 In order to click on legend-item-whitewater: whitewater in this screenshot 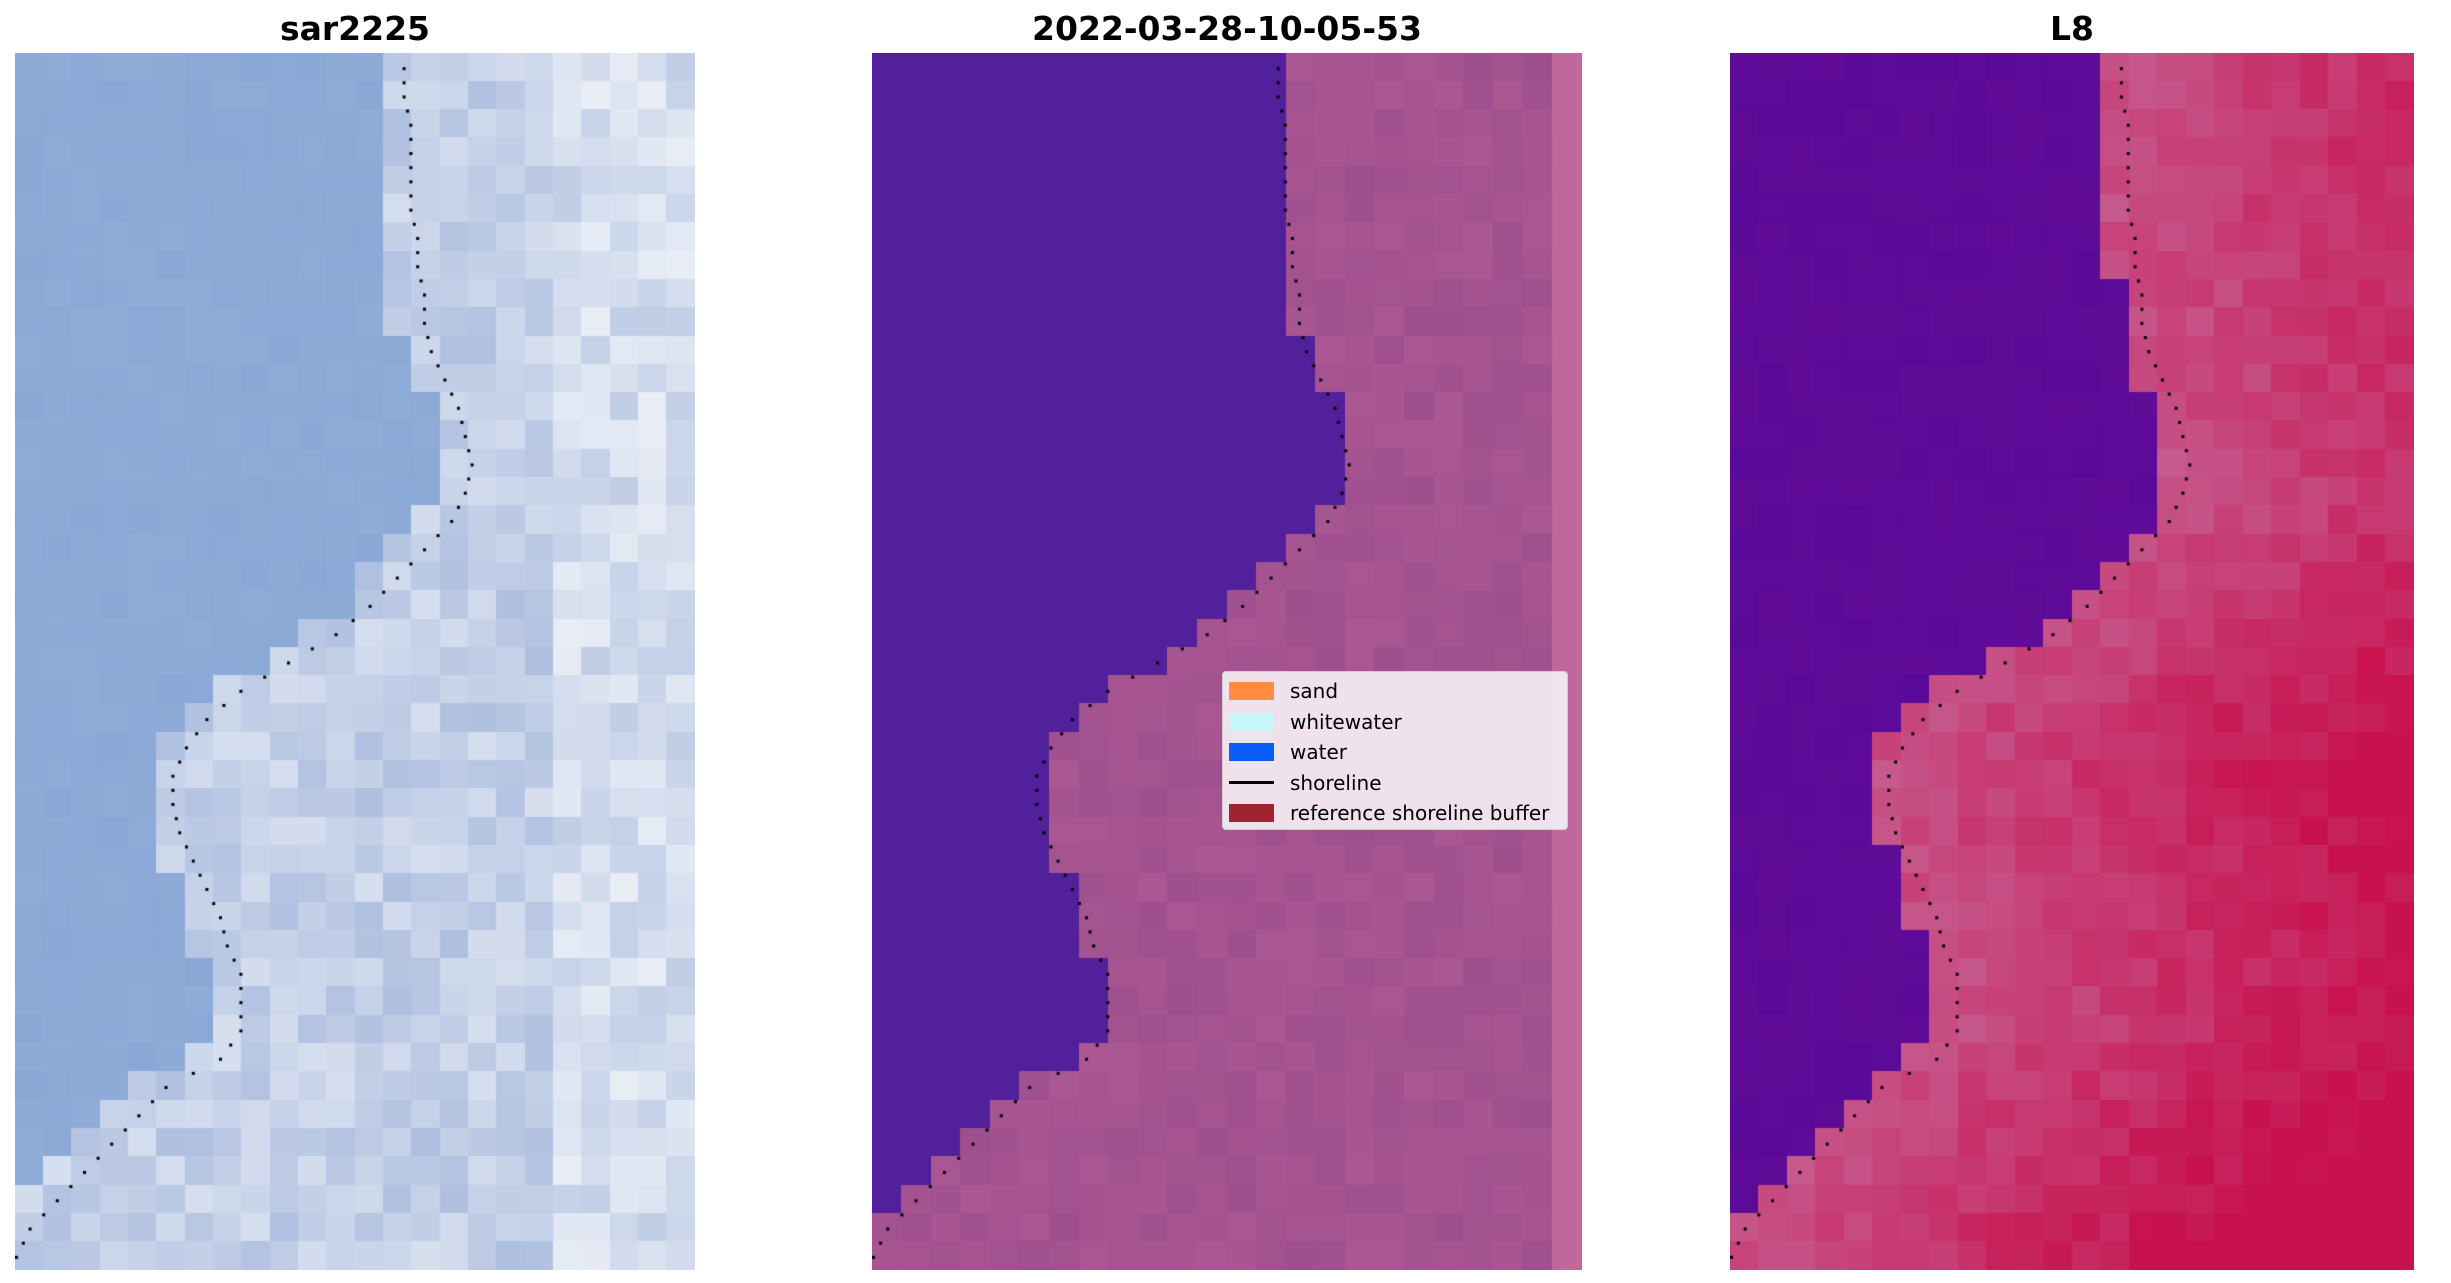, I will do `click(1395, 722)`.